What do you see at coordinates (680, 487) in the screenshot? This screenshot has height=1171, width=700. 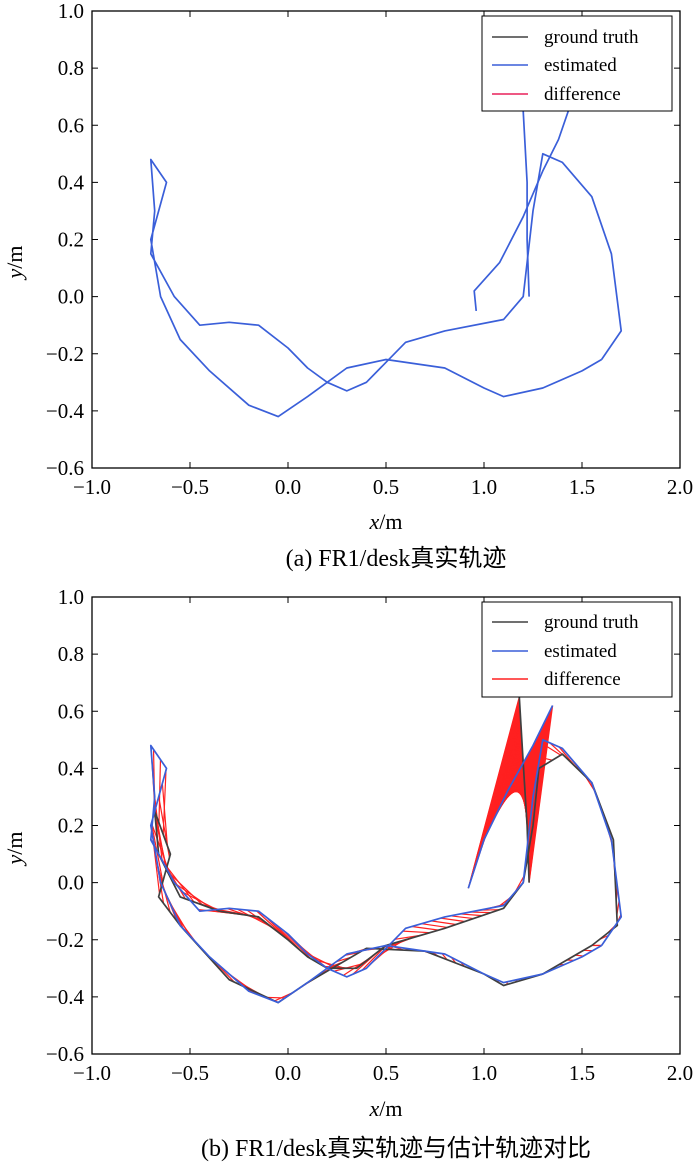 I see `plot-a-x-tick-label: 2.0` at bounding box center [680, 487].